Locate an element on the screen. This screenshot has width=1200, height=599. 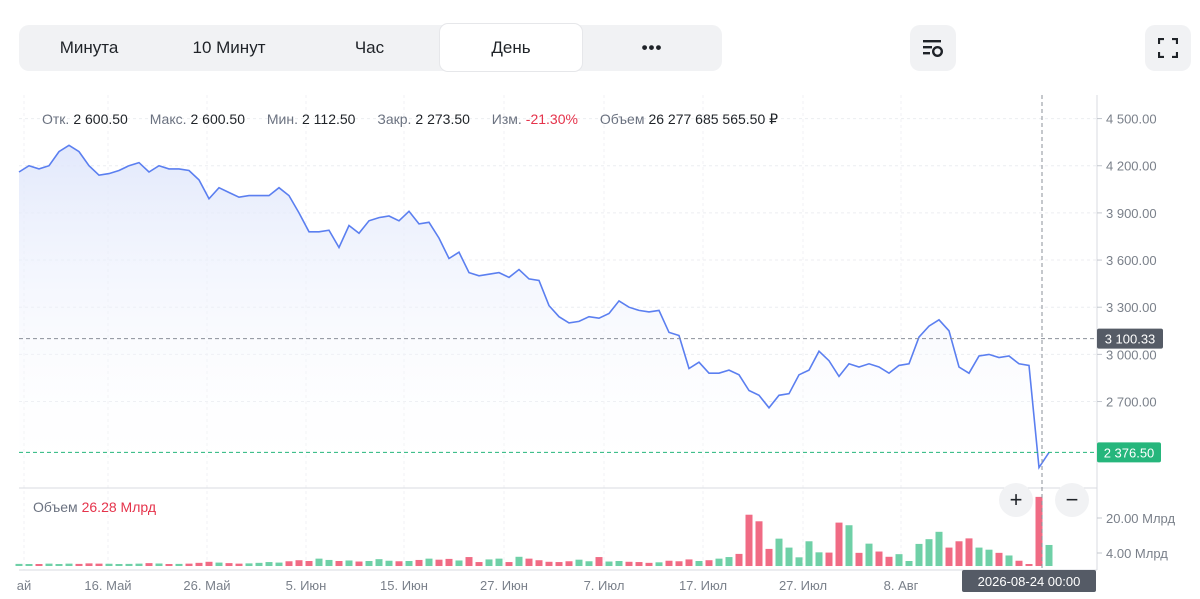
tab-10-minutes: 10 Минут is located at coordinates (229, 47).